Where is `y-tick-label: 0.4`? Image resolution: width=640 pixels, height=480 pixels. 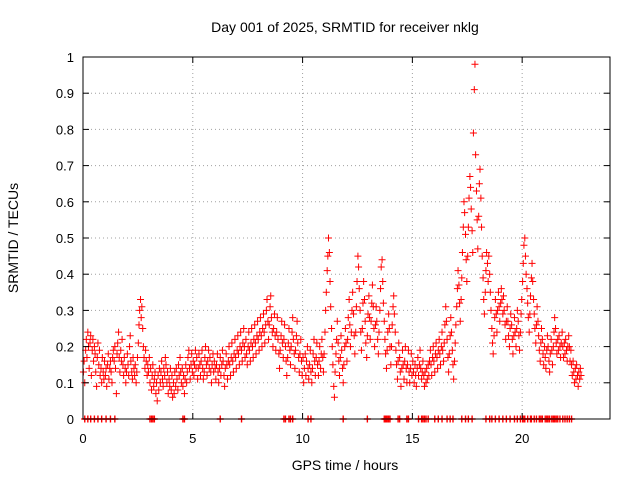 y-tick-label: 0.4 is located at coordinates (65, 274).